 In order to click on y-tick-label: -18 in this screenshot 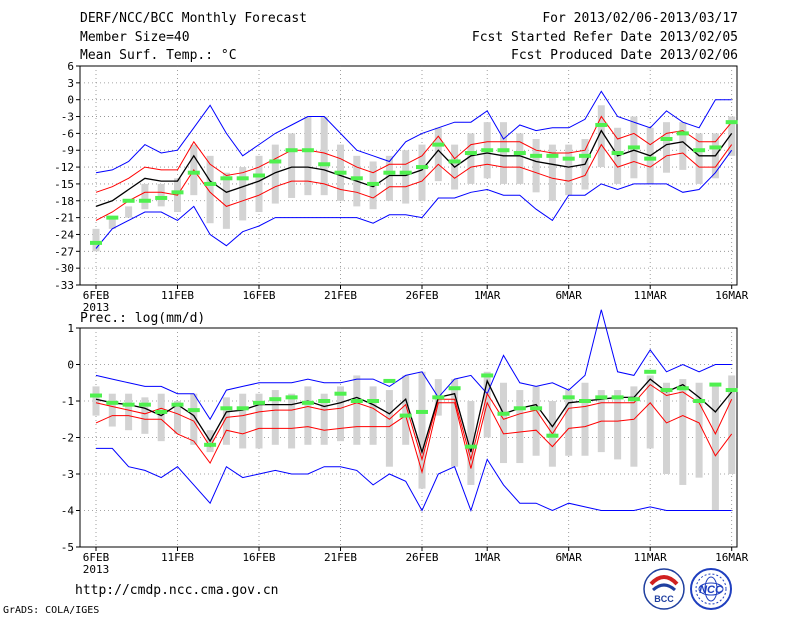, I will do `click(64, 201)`.